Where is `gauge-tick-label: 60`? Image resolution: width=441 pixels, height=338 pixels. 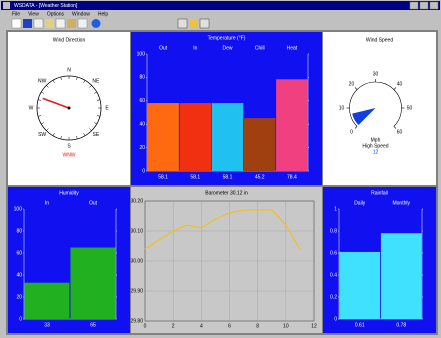
gauge-tick-label: 60 is located at coordinates (400, 132).